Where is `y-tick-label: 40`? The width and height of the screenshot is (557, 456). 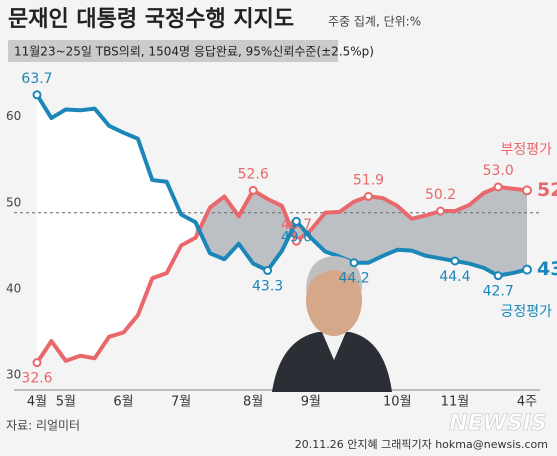 y-tick-label: 40 is located at coordinates (13, 288).